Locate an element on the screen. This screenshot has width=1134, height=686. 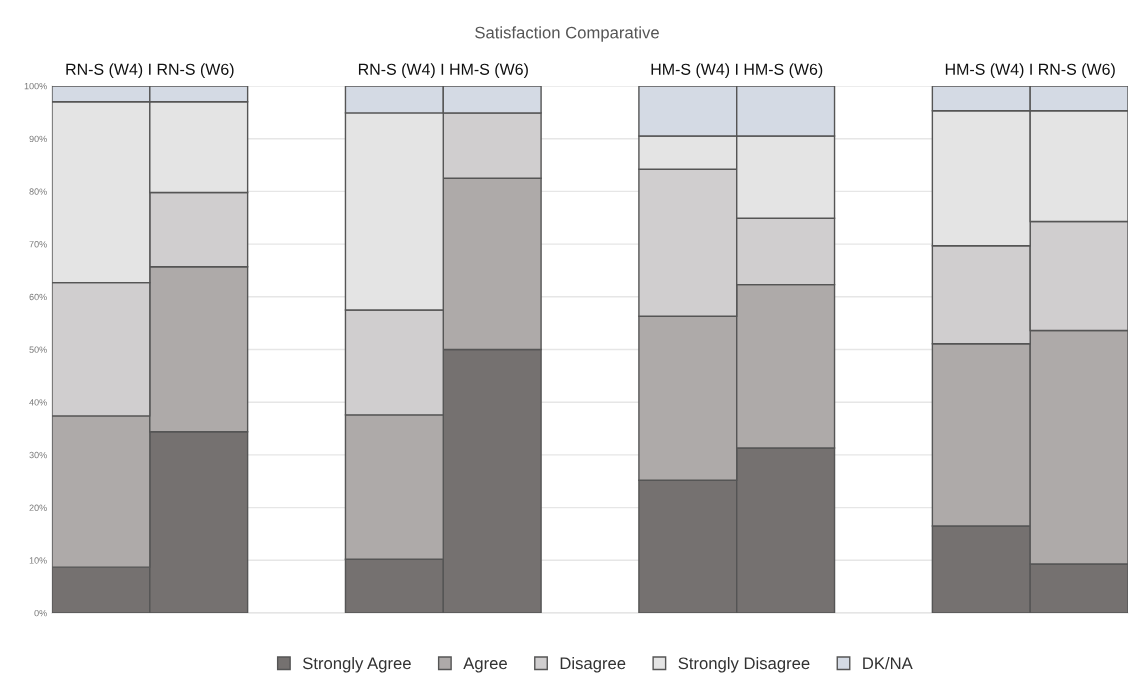
y-tick-label: 50% is located at coordinates (38, 349).